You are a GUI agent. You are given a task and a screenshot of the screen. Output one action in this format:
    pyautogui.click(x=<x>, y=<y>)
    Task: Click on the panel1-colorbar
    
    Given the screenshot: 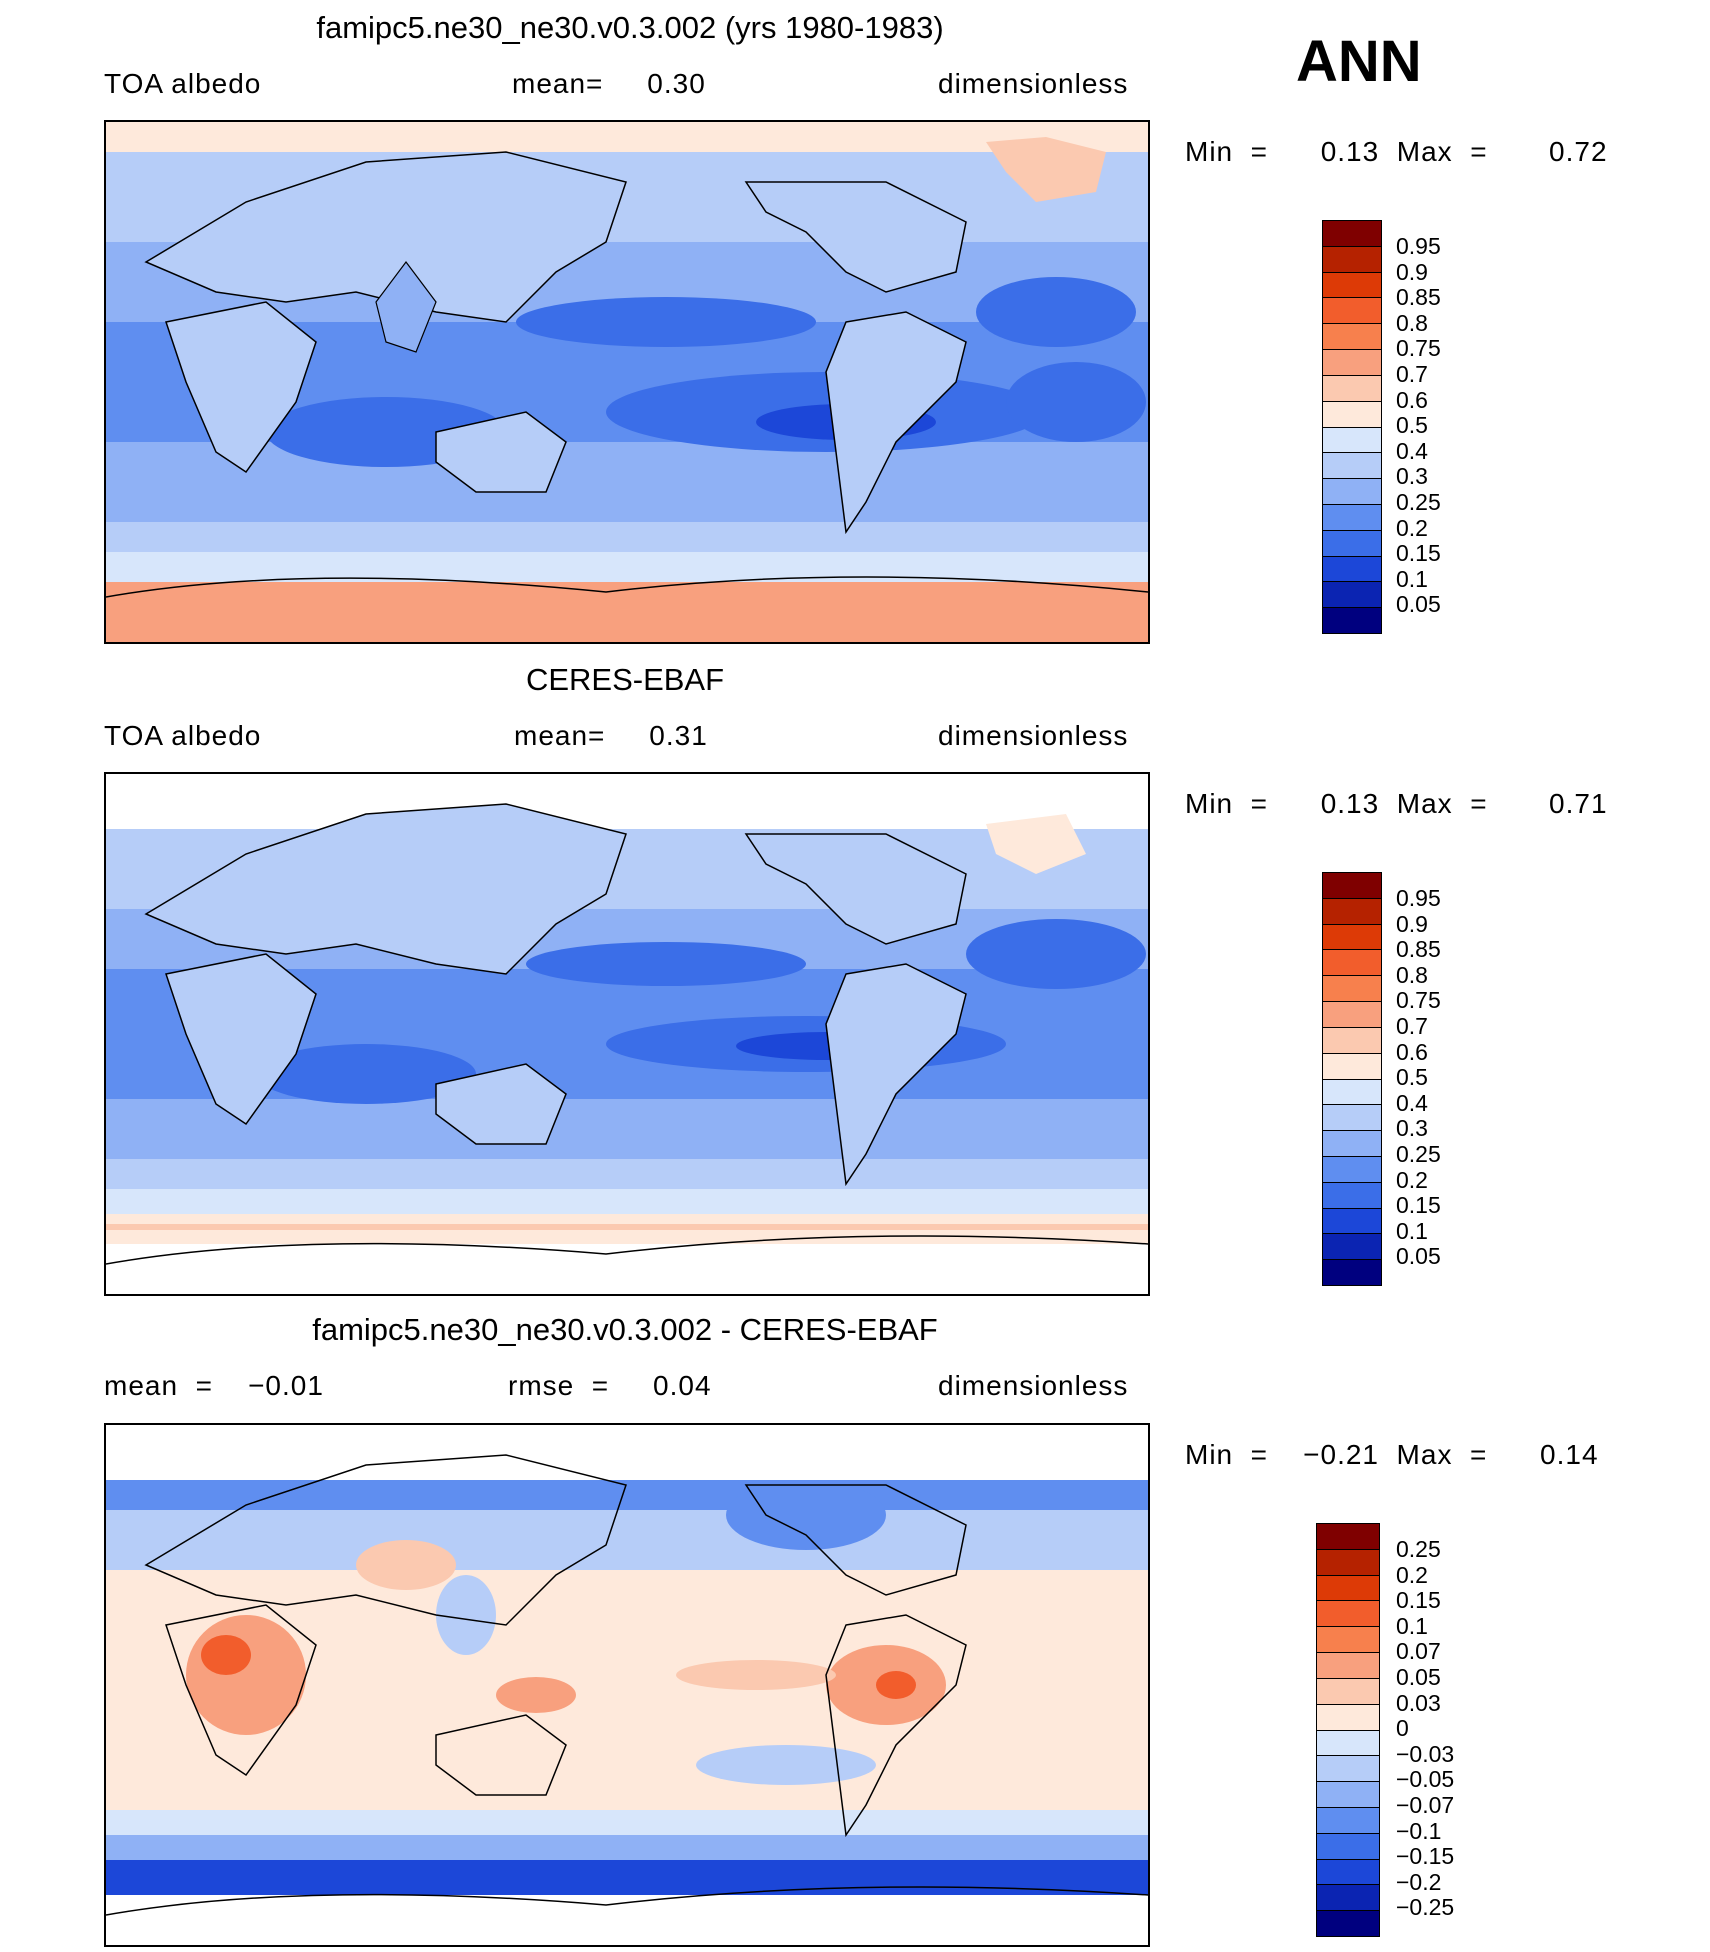 What is the action you would take?
    pyautogui.click(x=1352, y=427)
    